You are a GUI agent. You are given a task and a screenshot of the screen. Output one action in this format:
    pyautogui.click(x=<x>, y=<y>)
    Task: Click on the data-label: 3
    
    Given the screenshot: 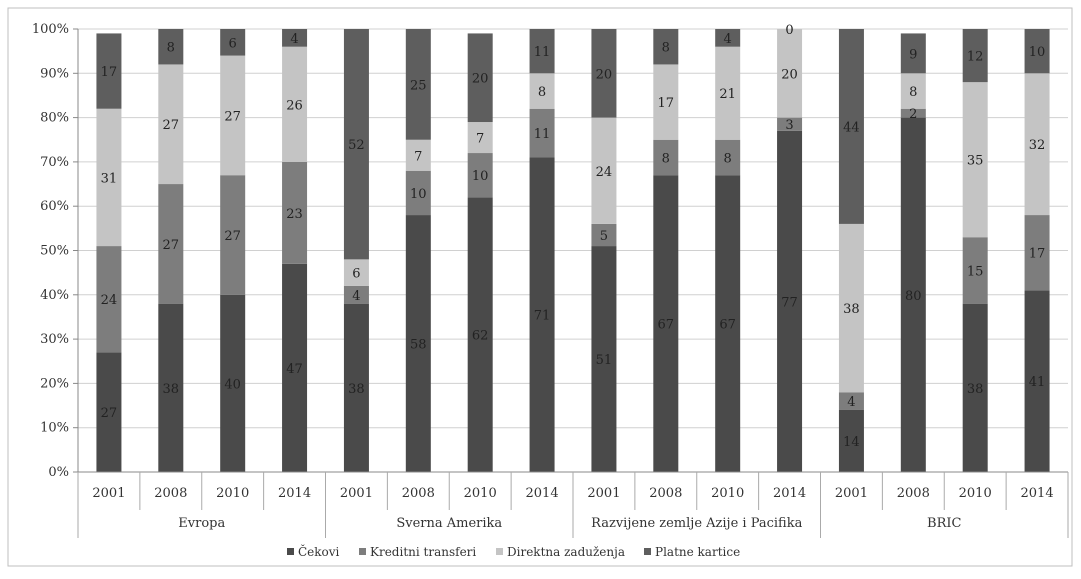 What is the action you would take?
    pyautogui.click(x=789, y=125)
    